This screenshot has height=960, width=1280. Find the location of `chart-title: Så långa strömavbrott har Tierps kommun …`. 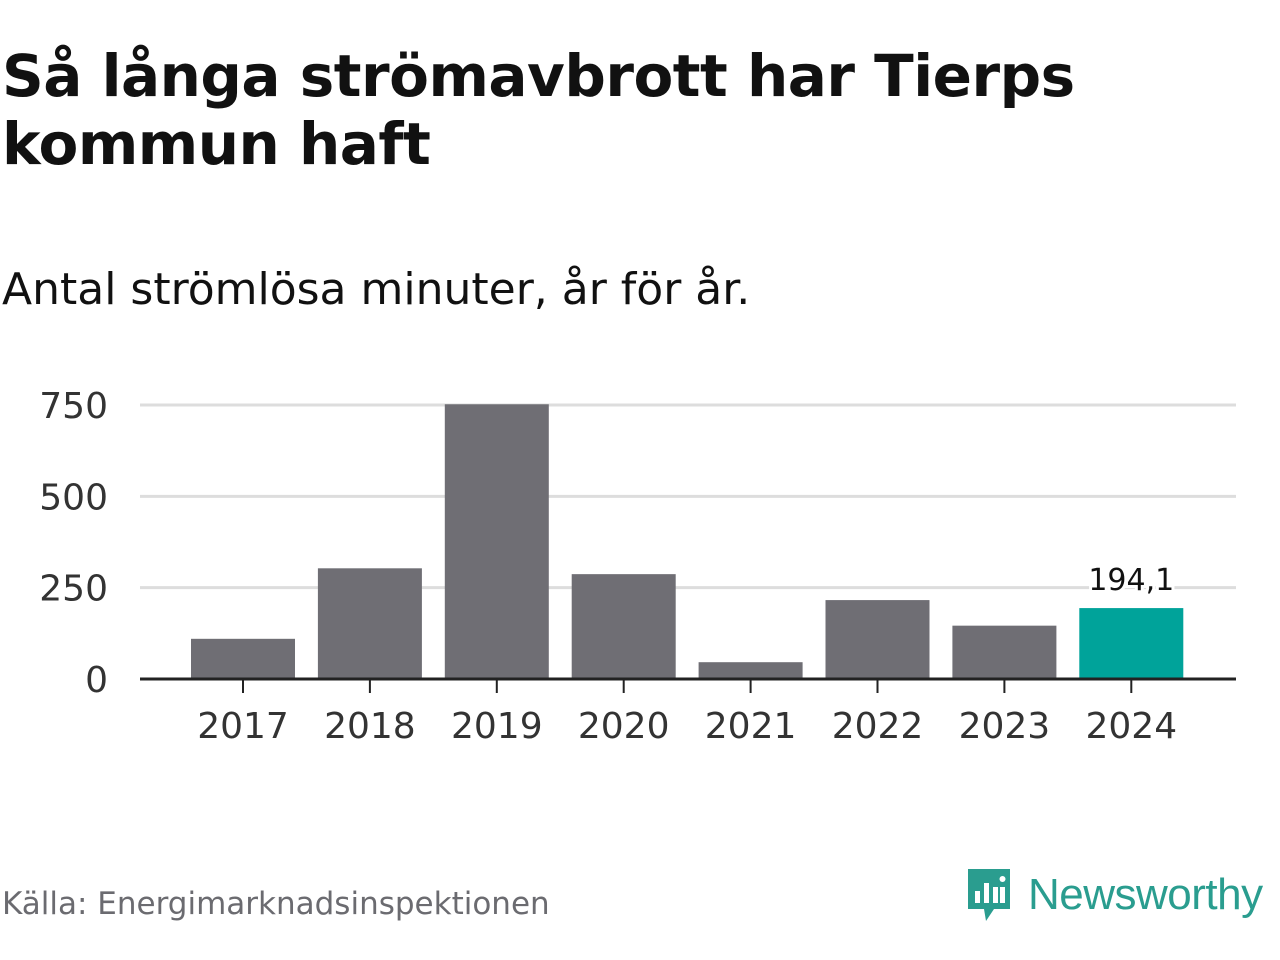

chart-title: Så långa strömavbrott har Tierps kommun … is located at coordinates (538, 110).